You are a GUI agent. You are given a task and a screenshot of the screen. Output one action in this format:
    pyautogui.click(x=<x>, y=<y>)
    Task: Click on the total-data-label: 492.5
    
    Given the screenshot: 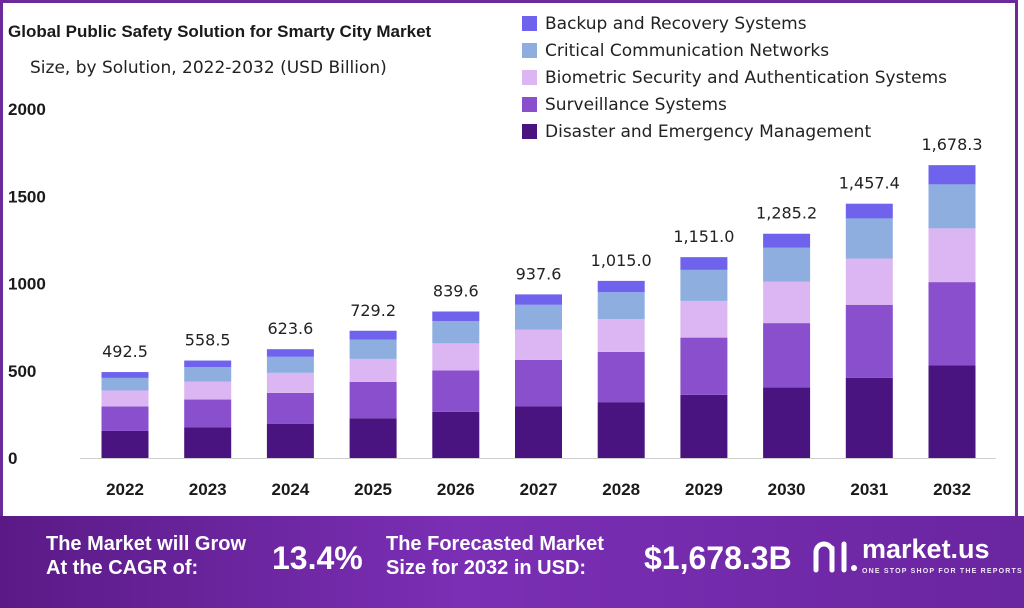 What is the action you would take?
    pyautogui.click(x=125, y=351)
    